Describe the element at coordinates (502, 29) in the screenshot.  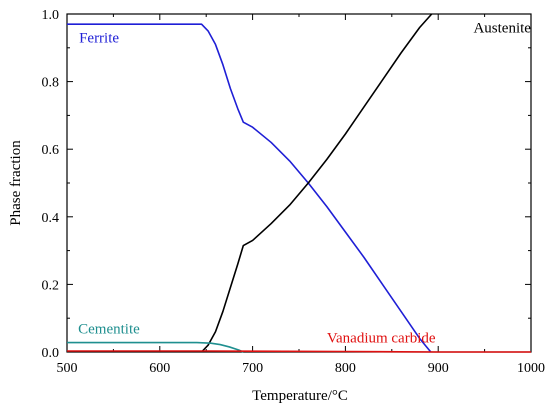
I see `austenite-label: Austenite` at that location.